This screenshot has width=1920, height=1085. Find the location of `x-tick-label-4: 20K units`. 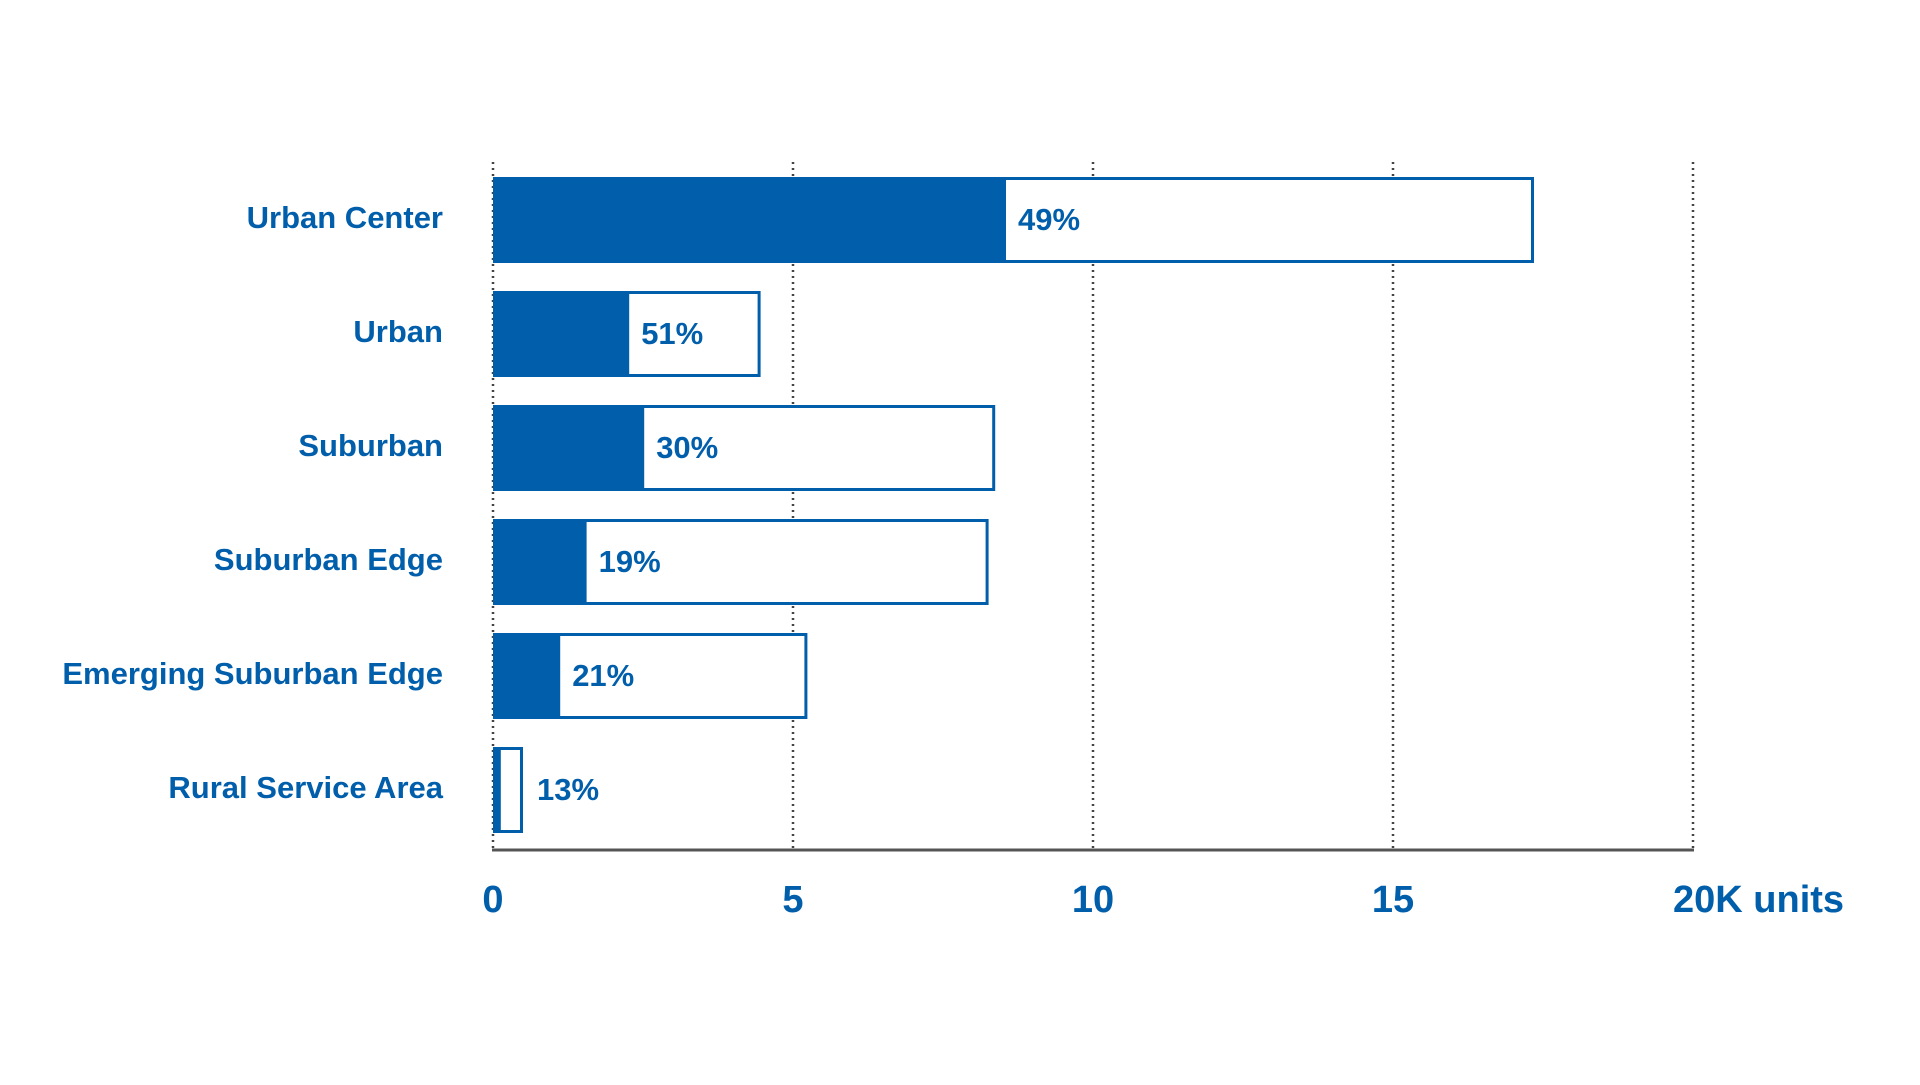

x-tick-label-4: 20K units is located at coordinates (1758, 900).